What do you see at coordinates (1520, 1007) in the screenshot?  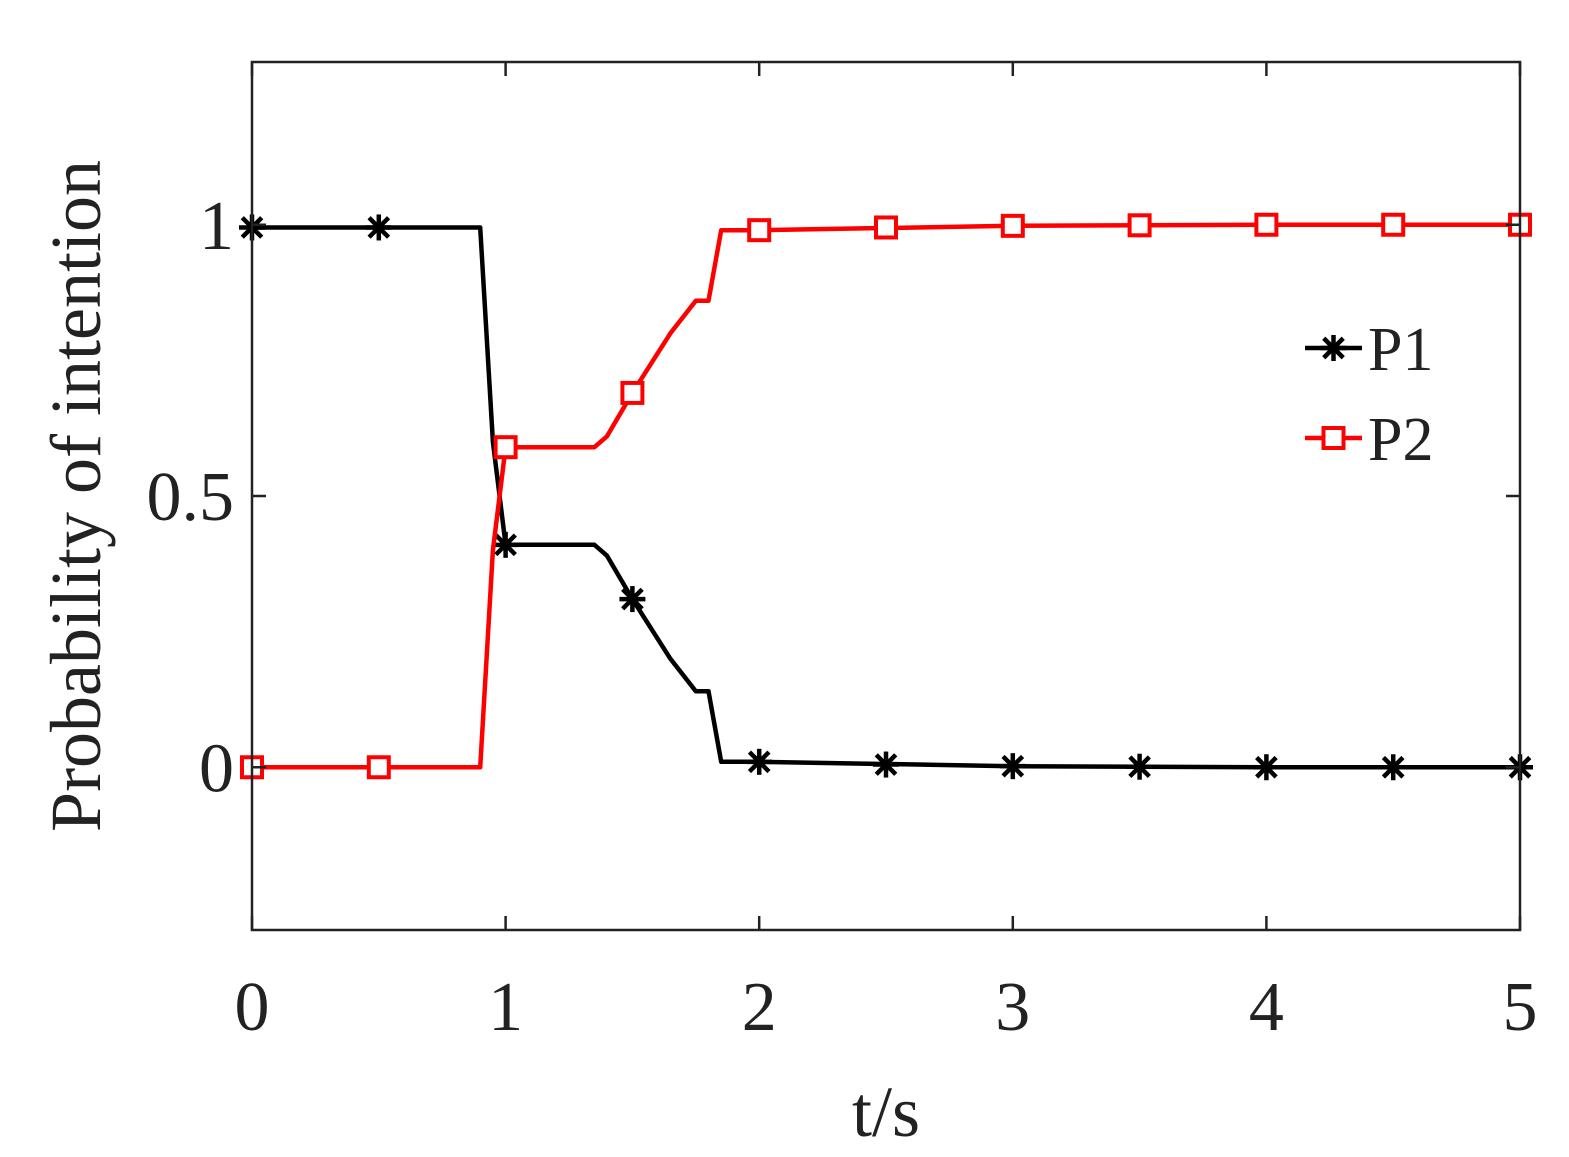 I see `x-tick-label: 5` at bounding box center [1520, 1007].